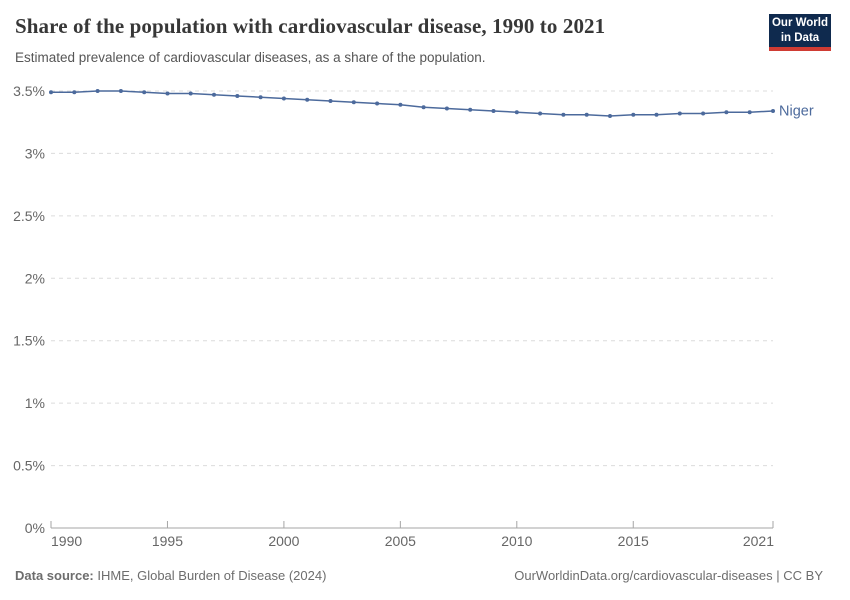 The width and height of the screenshot is (850, 600). I want to click on x-axis-tick-label: 1990, so click(66, 541).